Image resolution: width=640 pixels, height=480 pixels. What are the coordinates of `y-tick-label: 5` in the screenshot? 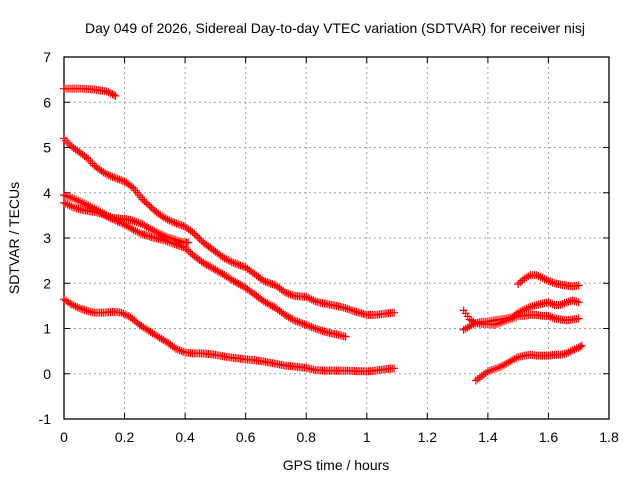 It's located at (47, 148).